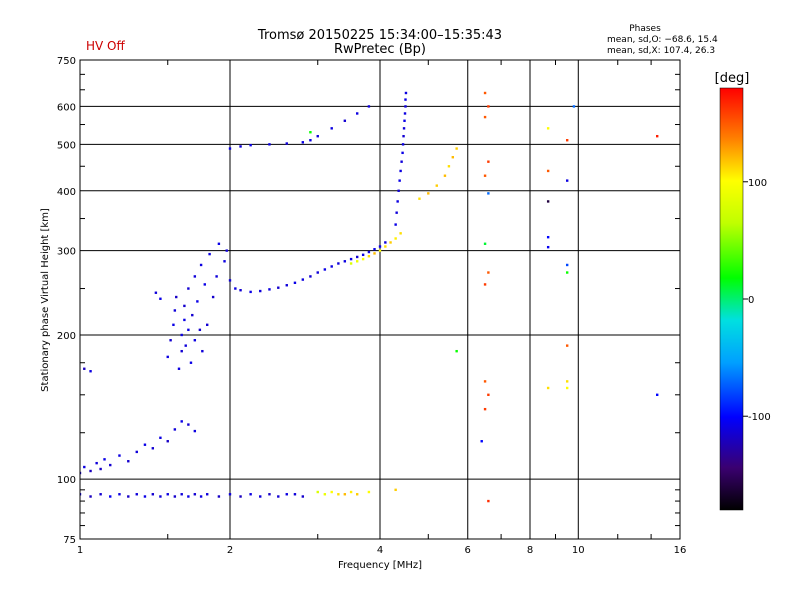 This screenshot has height=600, width=800. Describe the element at coordinates (645, 29) in the screenshot. I see `stats-heading: Phases` at that location.